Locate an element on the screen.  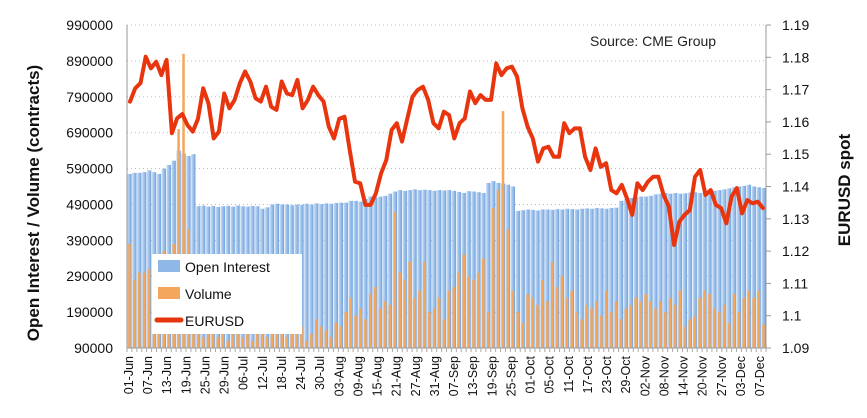
x-axis-tick-label: 19-Sep is located at coordinates (492, 376).